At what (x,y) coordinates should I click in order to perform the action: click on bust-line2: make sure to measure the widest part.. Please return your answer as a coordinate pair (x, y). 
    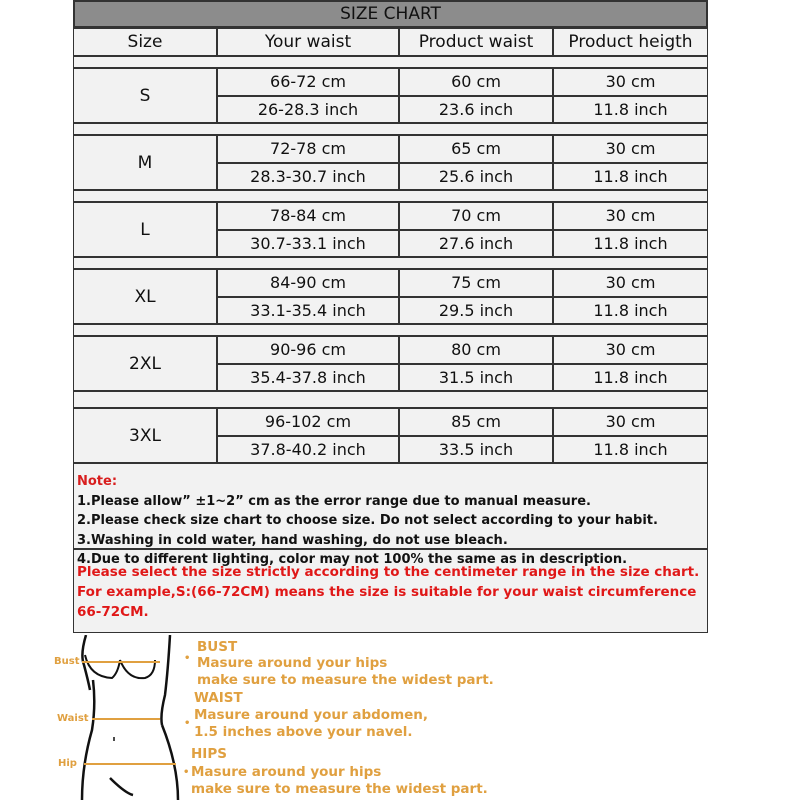
    Looking at the image, I should click on (345, 680).